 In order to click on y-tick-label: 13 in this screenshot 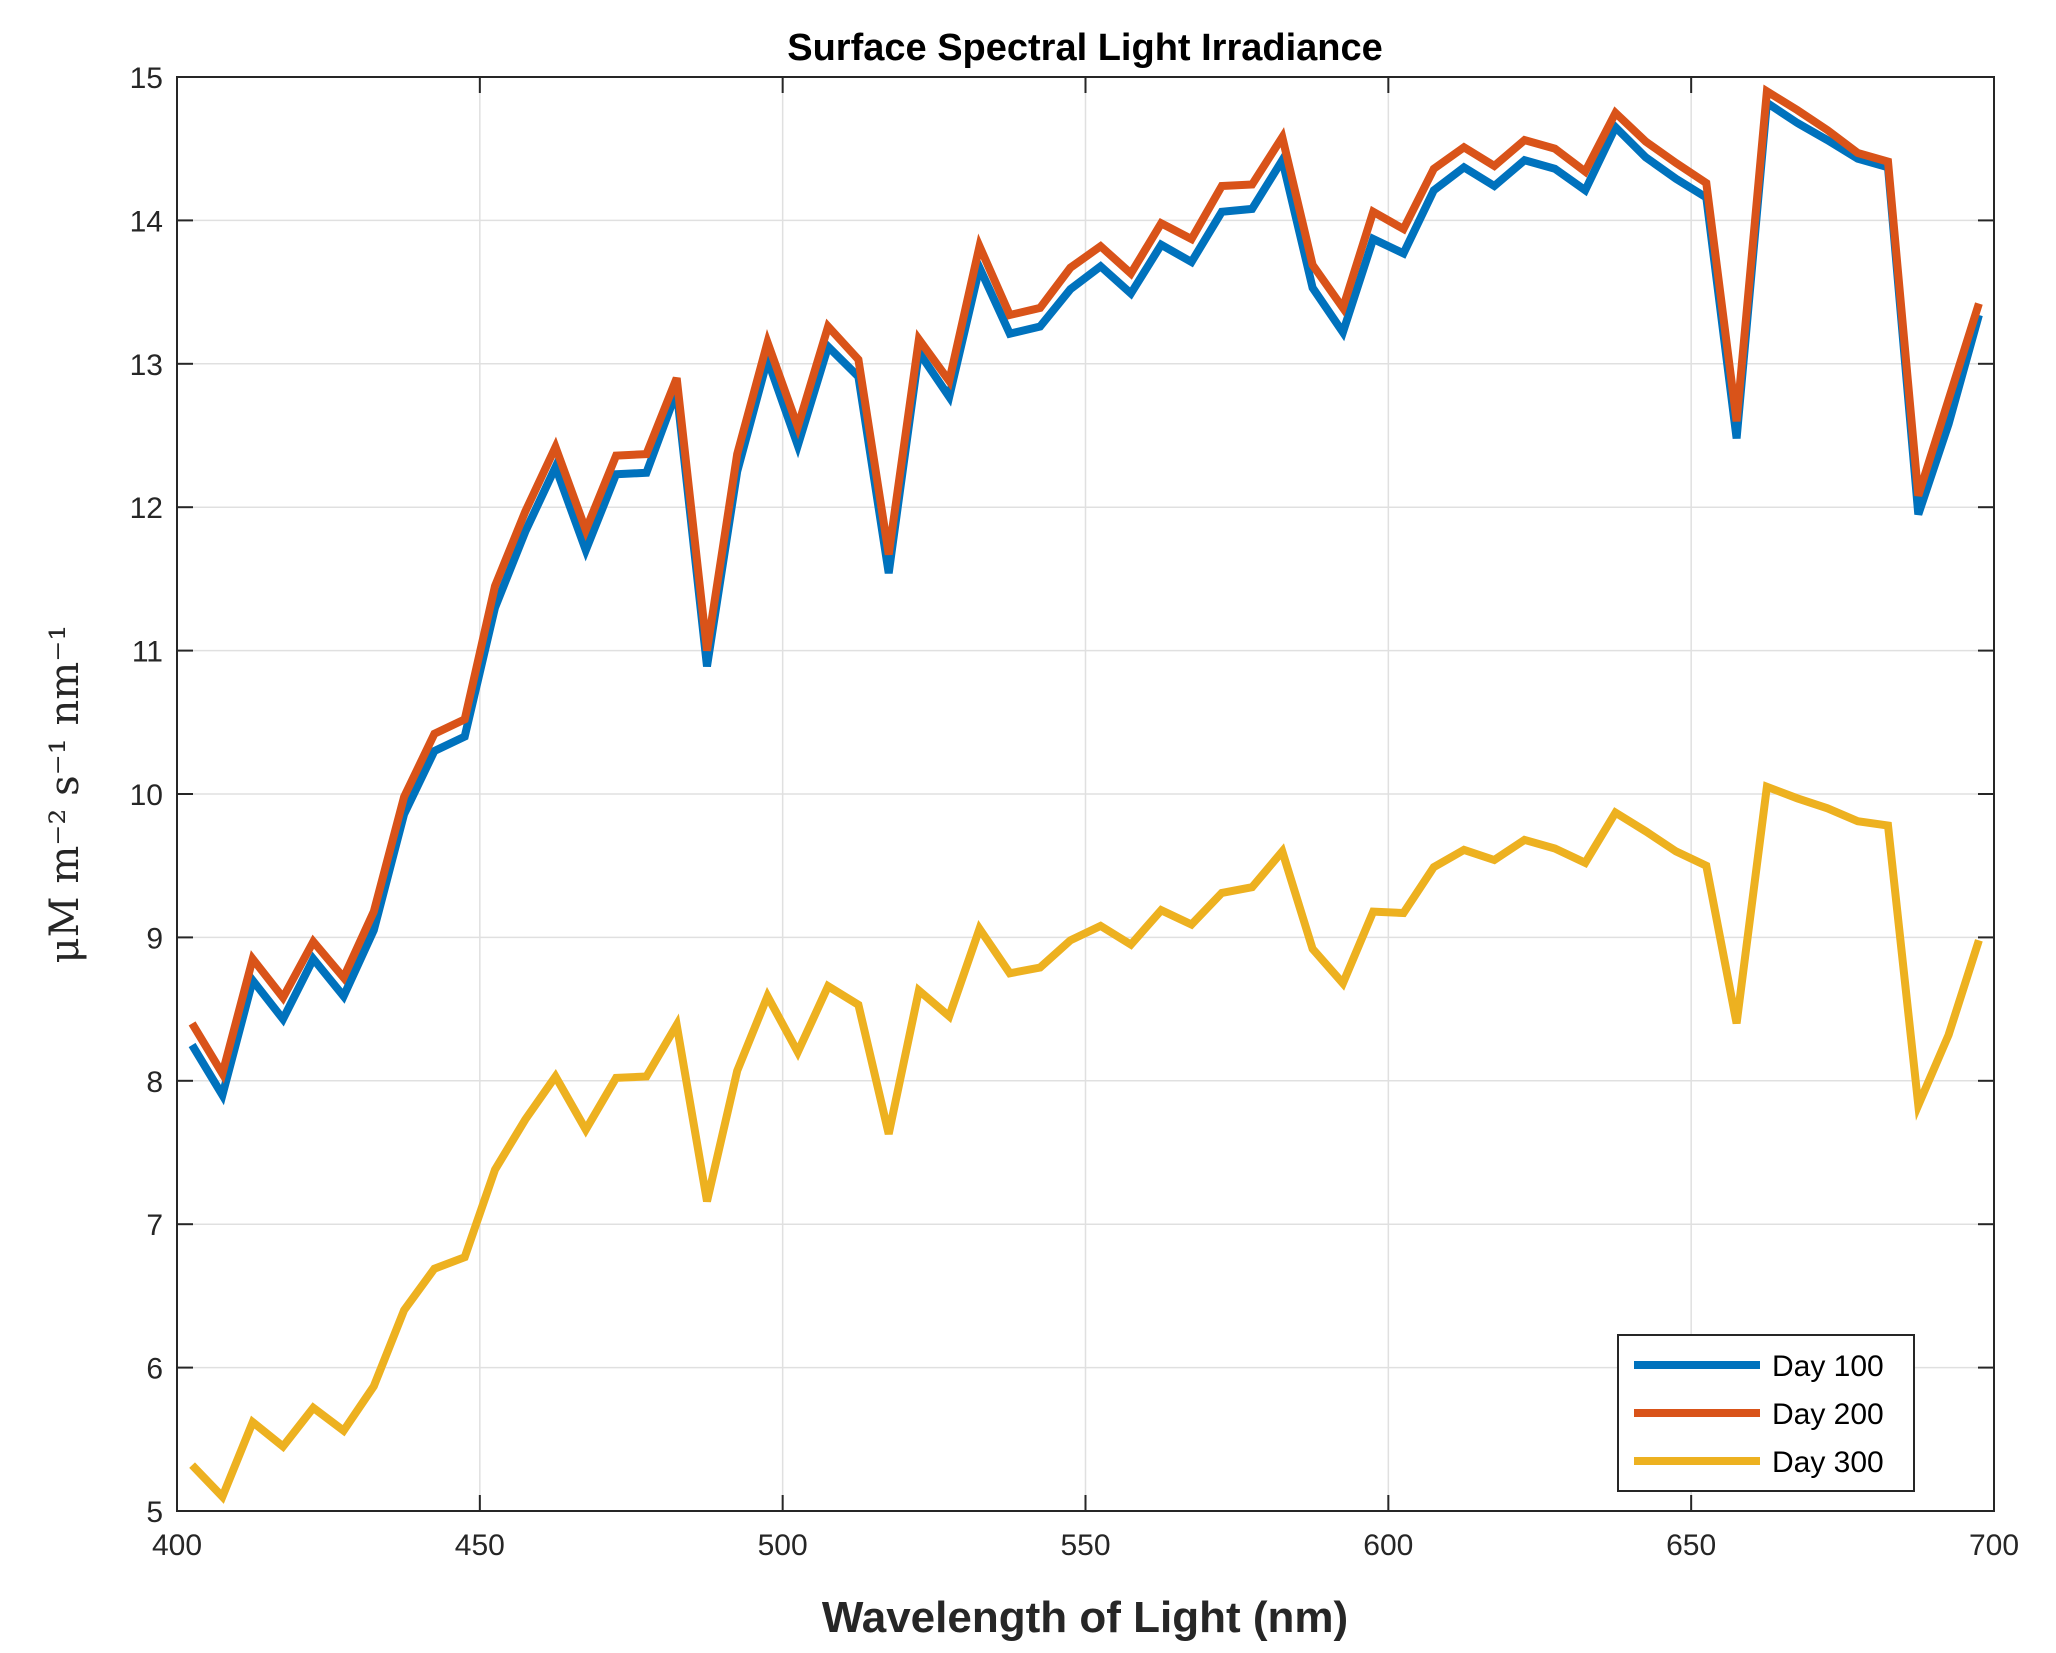, I will do `click(146, 365)`.